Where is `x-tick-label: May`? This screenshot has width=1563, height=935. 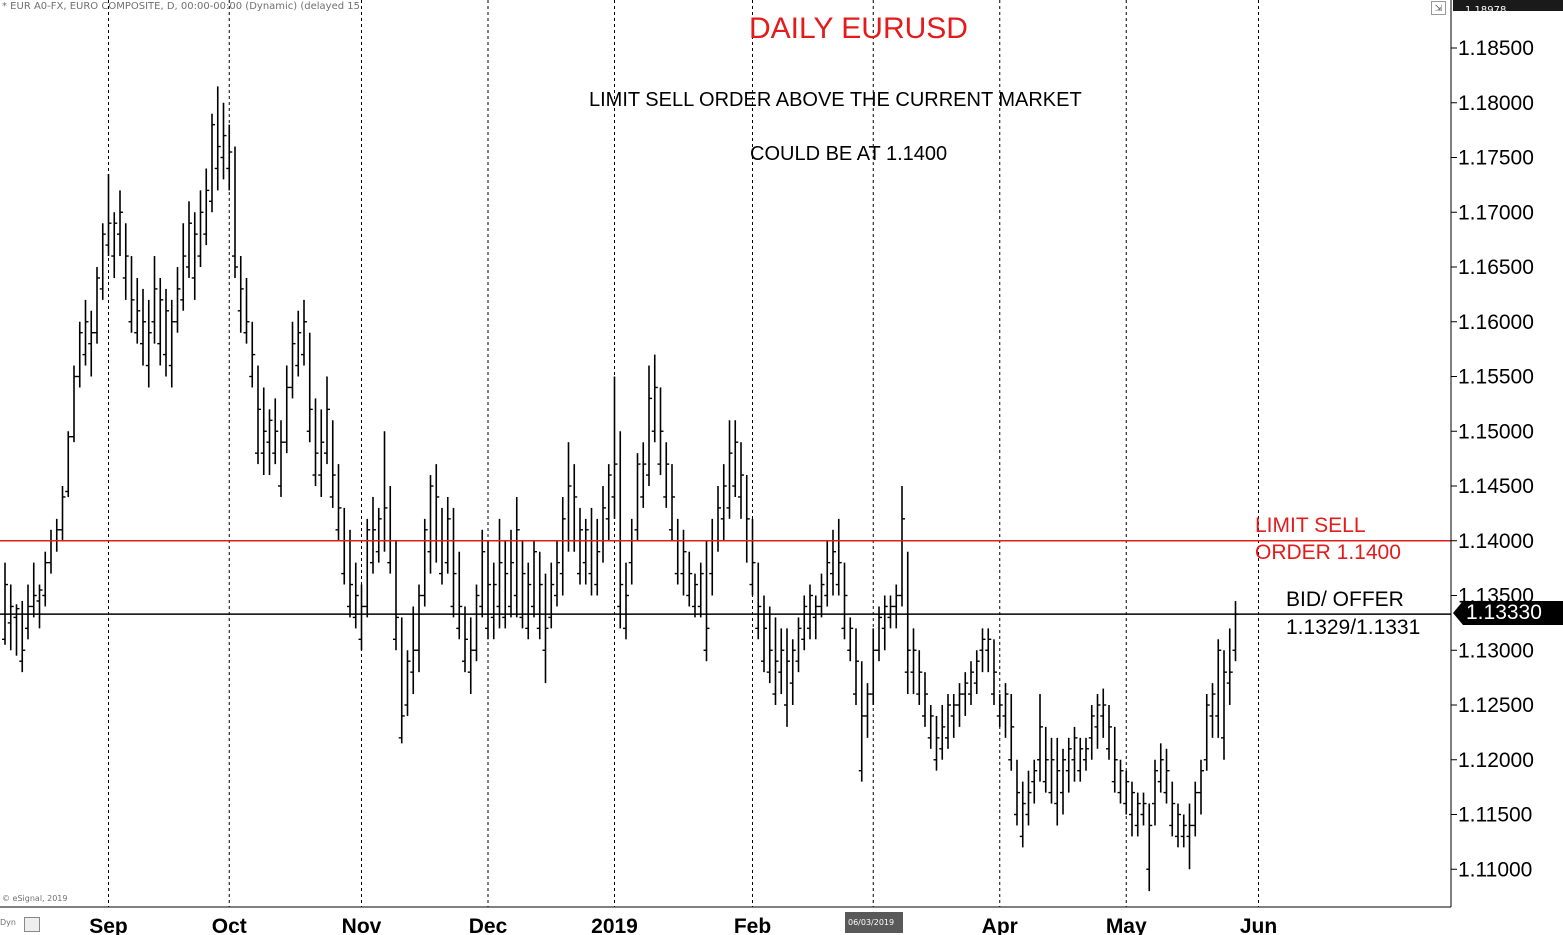
x-tick-label: May is located at coordinates (1126, 925).